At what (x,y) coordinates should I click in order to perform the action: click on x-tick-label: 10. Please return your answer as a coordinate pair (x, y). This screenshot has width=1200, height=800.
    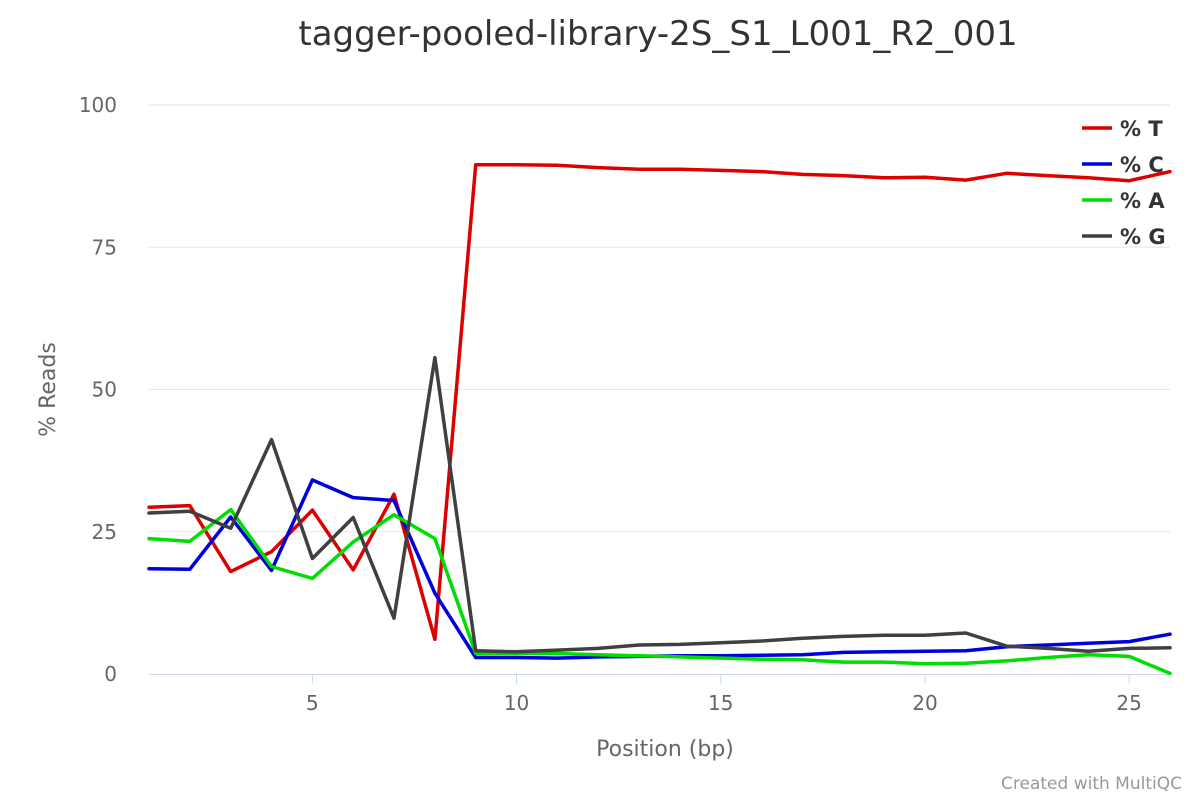
    Looking at the image, I should click on (516, 703).